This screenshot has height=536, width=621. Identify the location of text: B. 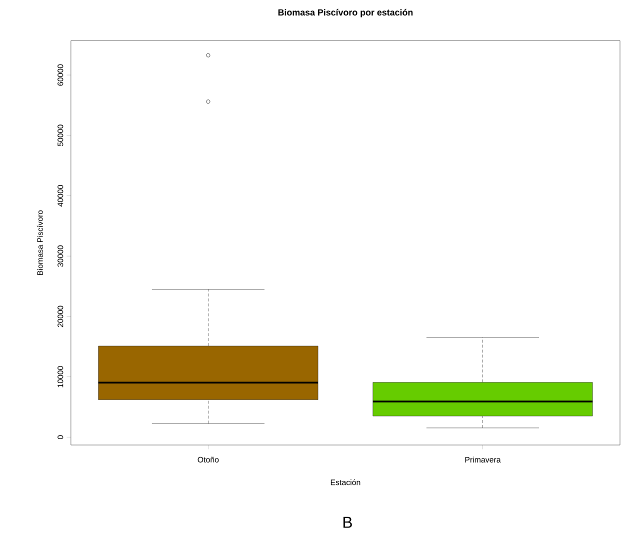
(347, 522).